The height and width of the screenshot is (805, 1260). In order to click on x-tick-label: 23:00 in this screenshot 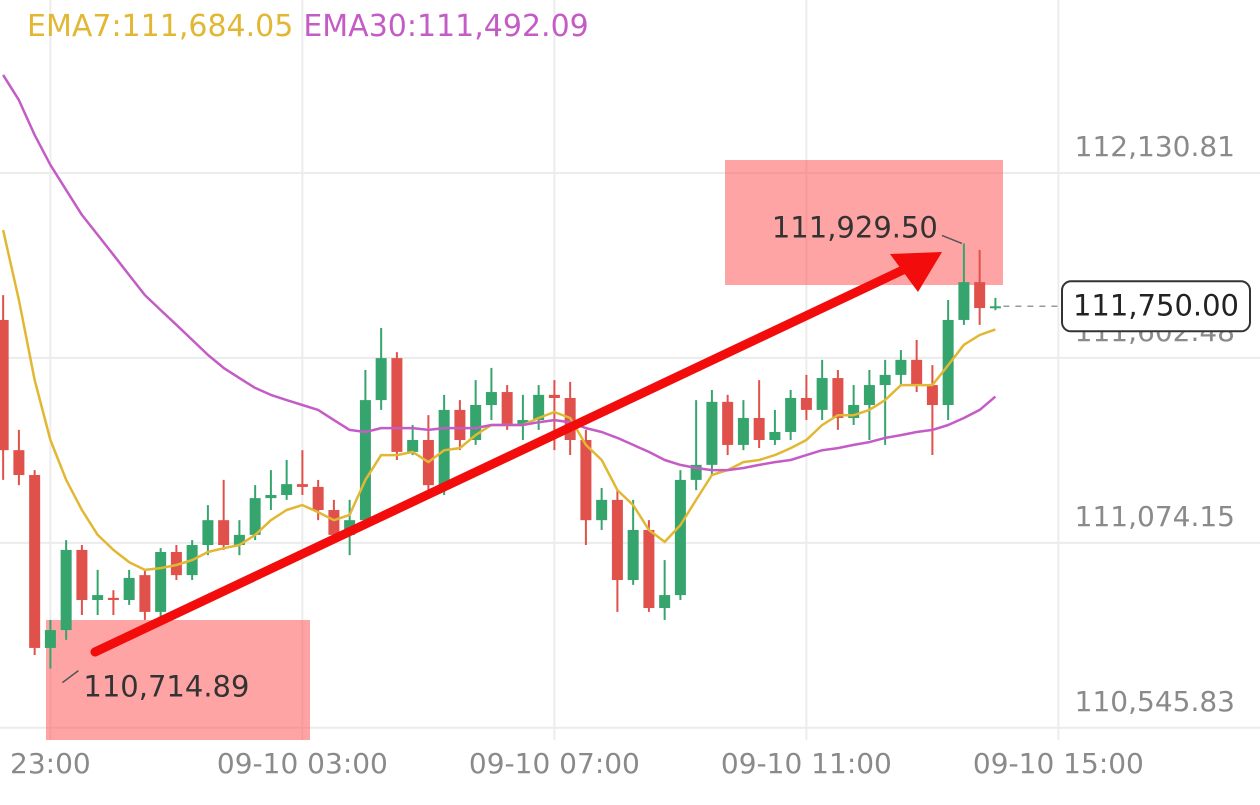, I will do `click(50, 763)`.